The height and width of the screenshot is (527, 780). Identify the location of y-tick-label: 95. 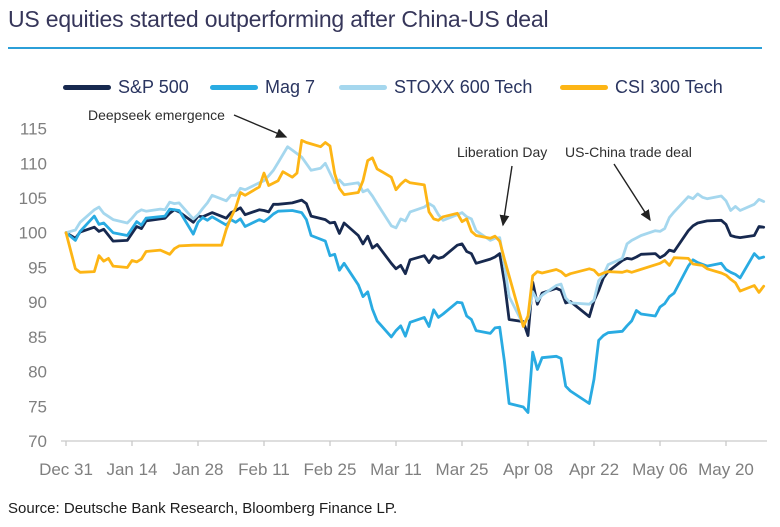
(37, 268).